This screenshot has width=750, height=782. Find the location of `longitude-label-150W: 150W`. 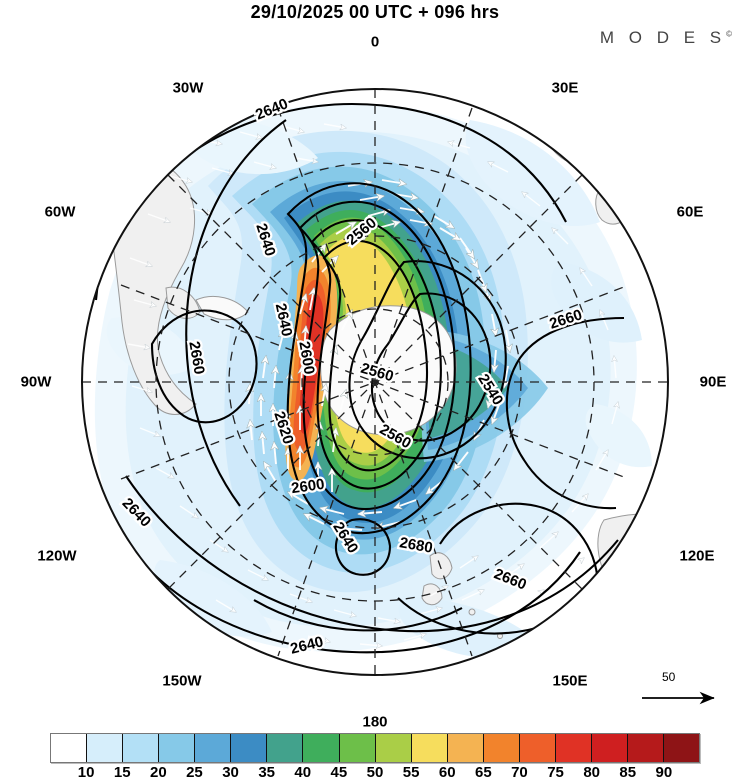

longitude-label-150W: 150W is located at coordinates (182, 681).